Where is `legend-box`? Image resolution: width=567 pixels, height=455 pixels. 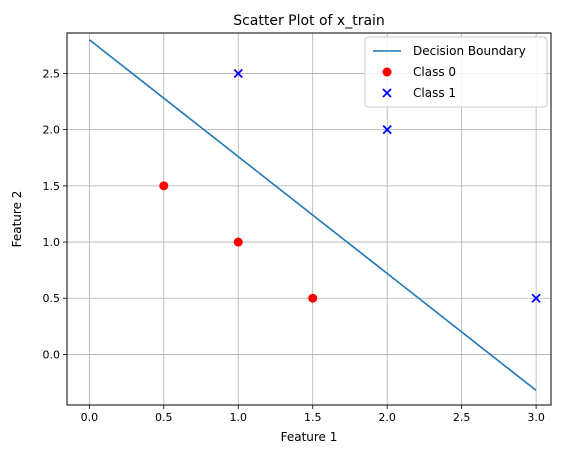 legend-box is located at coordinates (456, 72).